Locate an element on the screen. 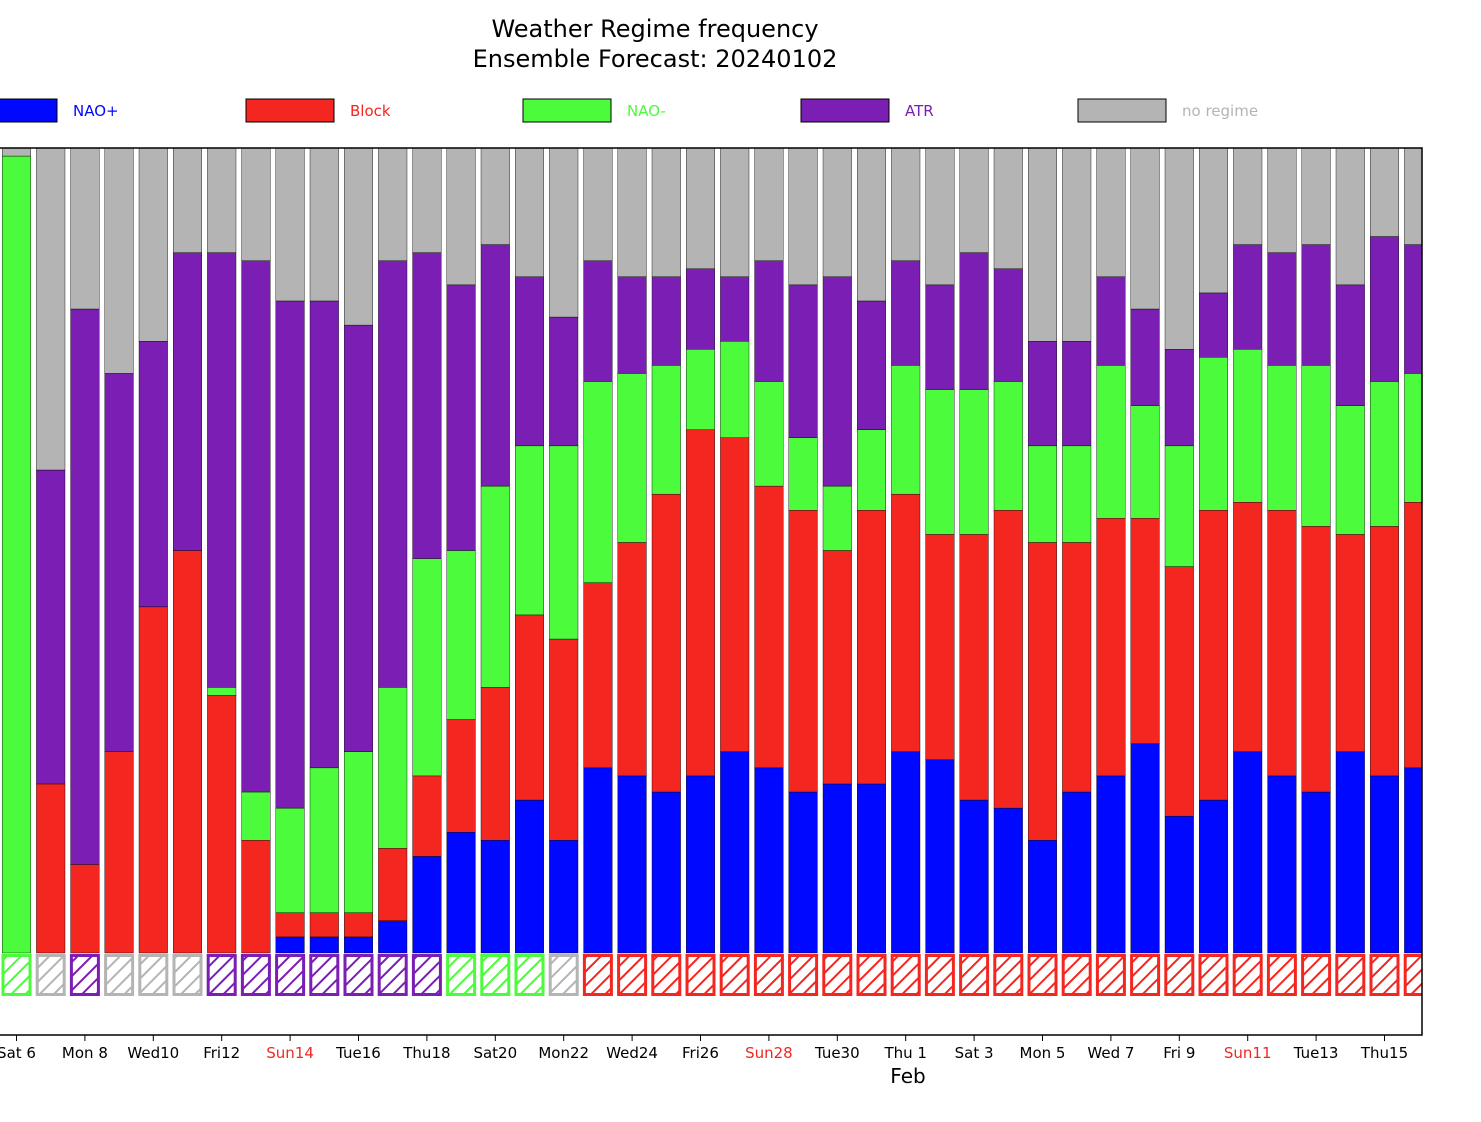 The height and width of the screenshot is (1122, 1481). legend: NAO+ Block NAO- ATR no regime is located at coordinates (629, 110).